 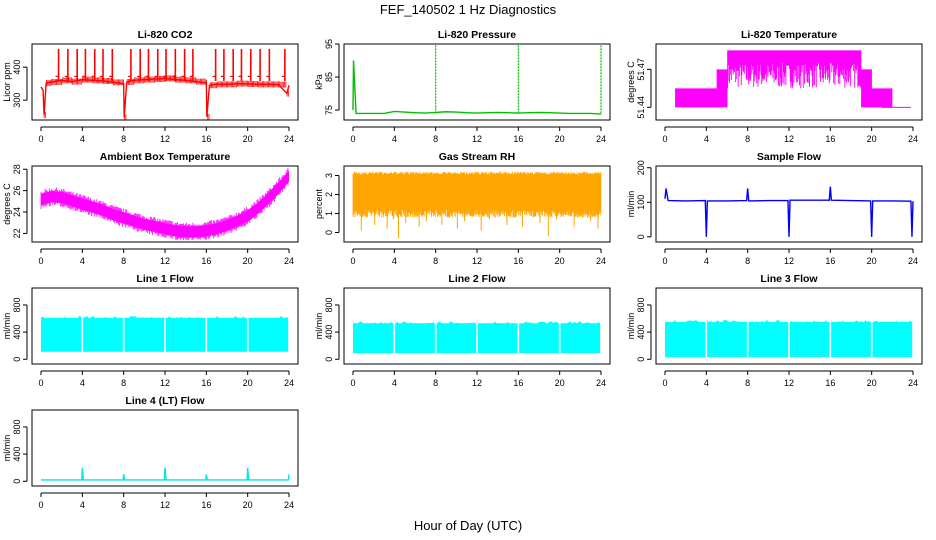 I want to click on y-tick-label: 95, so click(x=329, y=44).